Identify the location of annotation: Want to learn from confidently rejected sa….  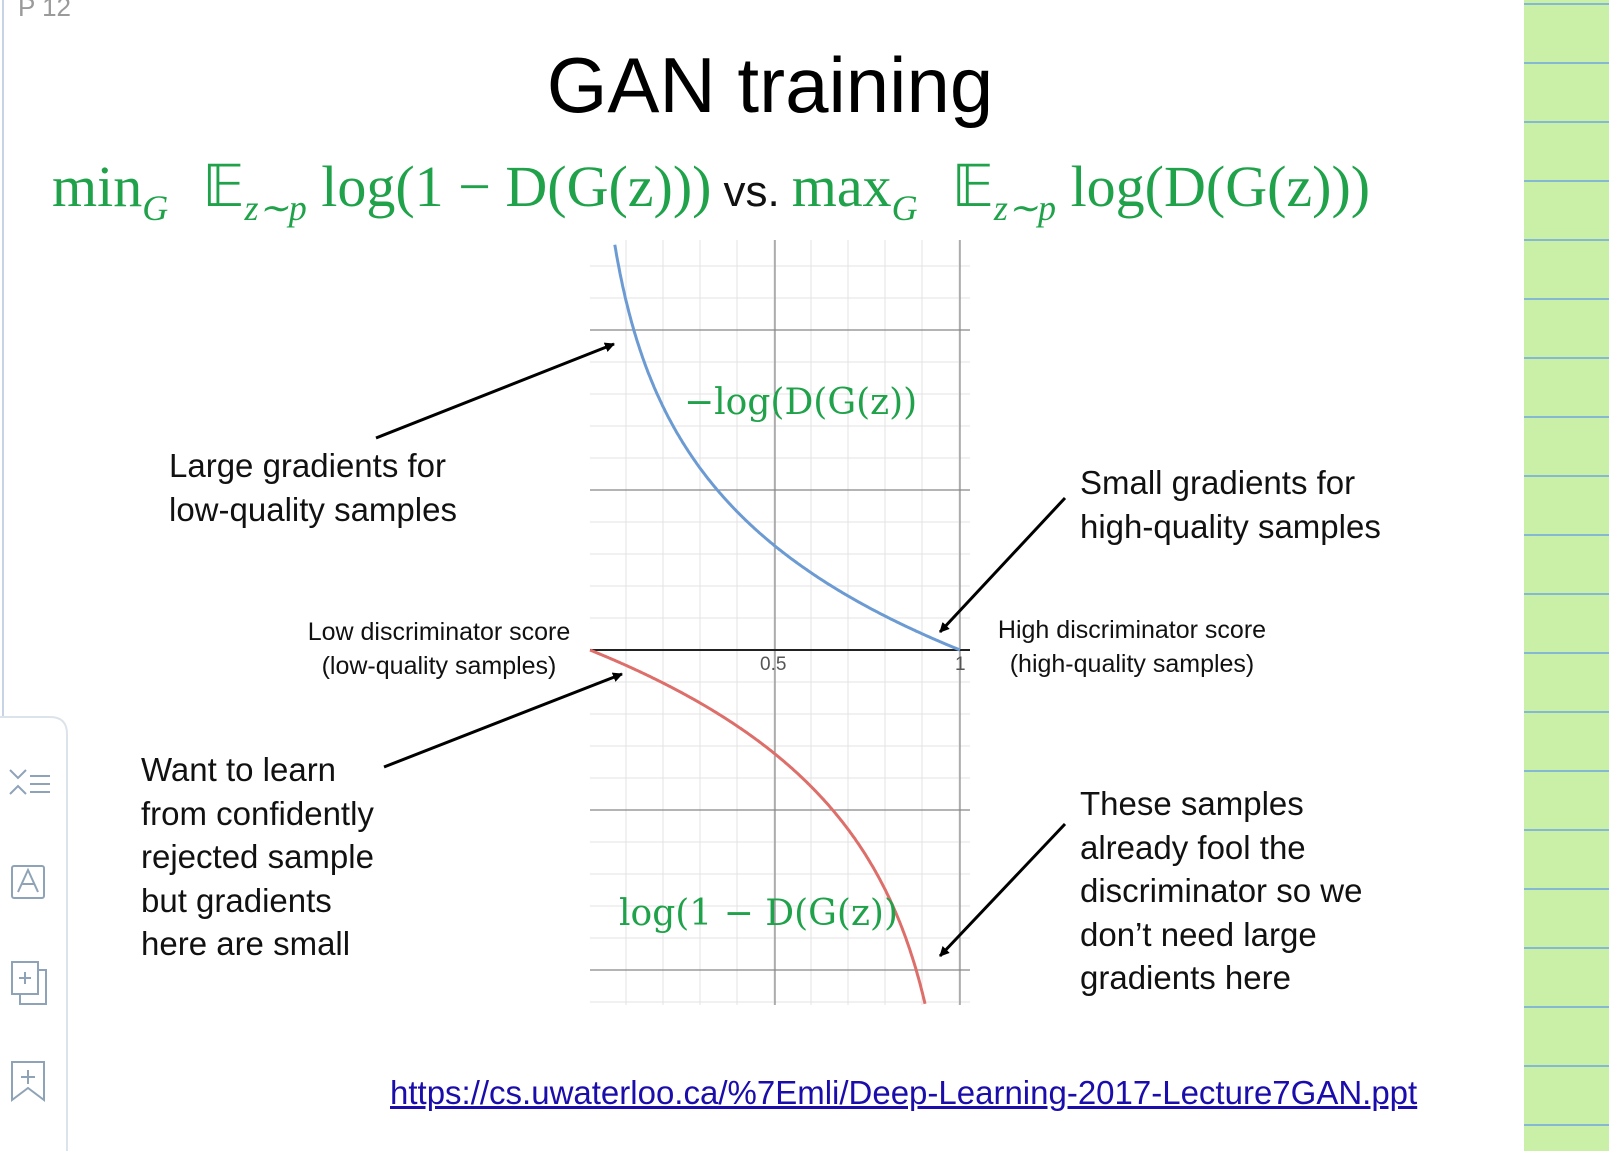
(257, 857).